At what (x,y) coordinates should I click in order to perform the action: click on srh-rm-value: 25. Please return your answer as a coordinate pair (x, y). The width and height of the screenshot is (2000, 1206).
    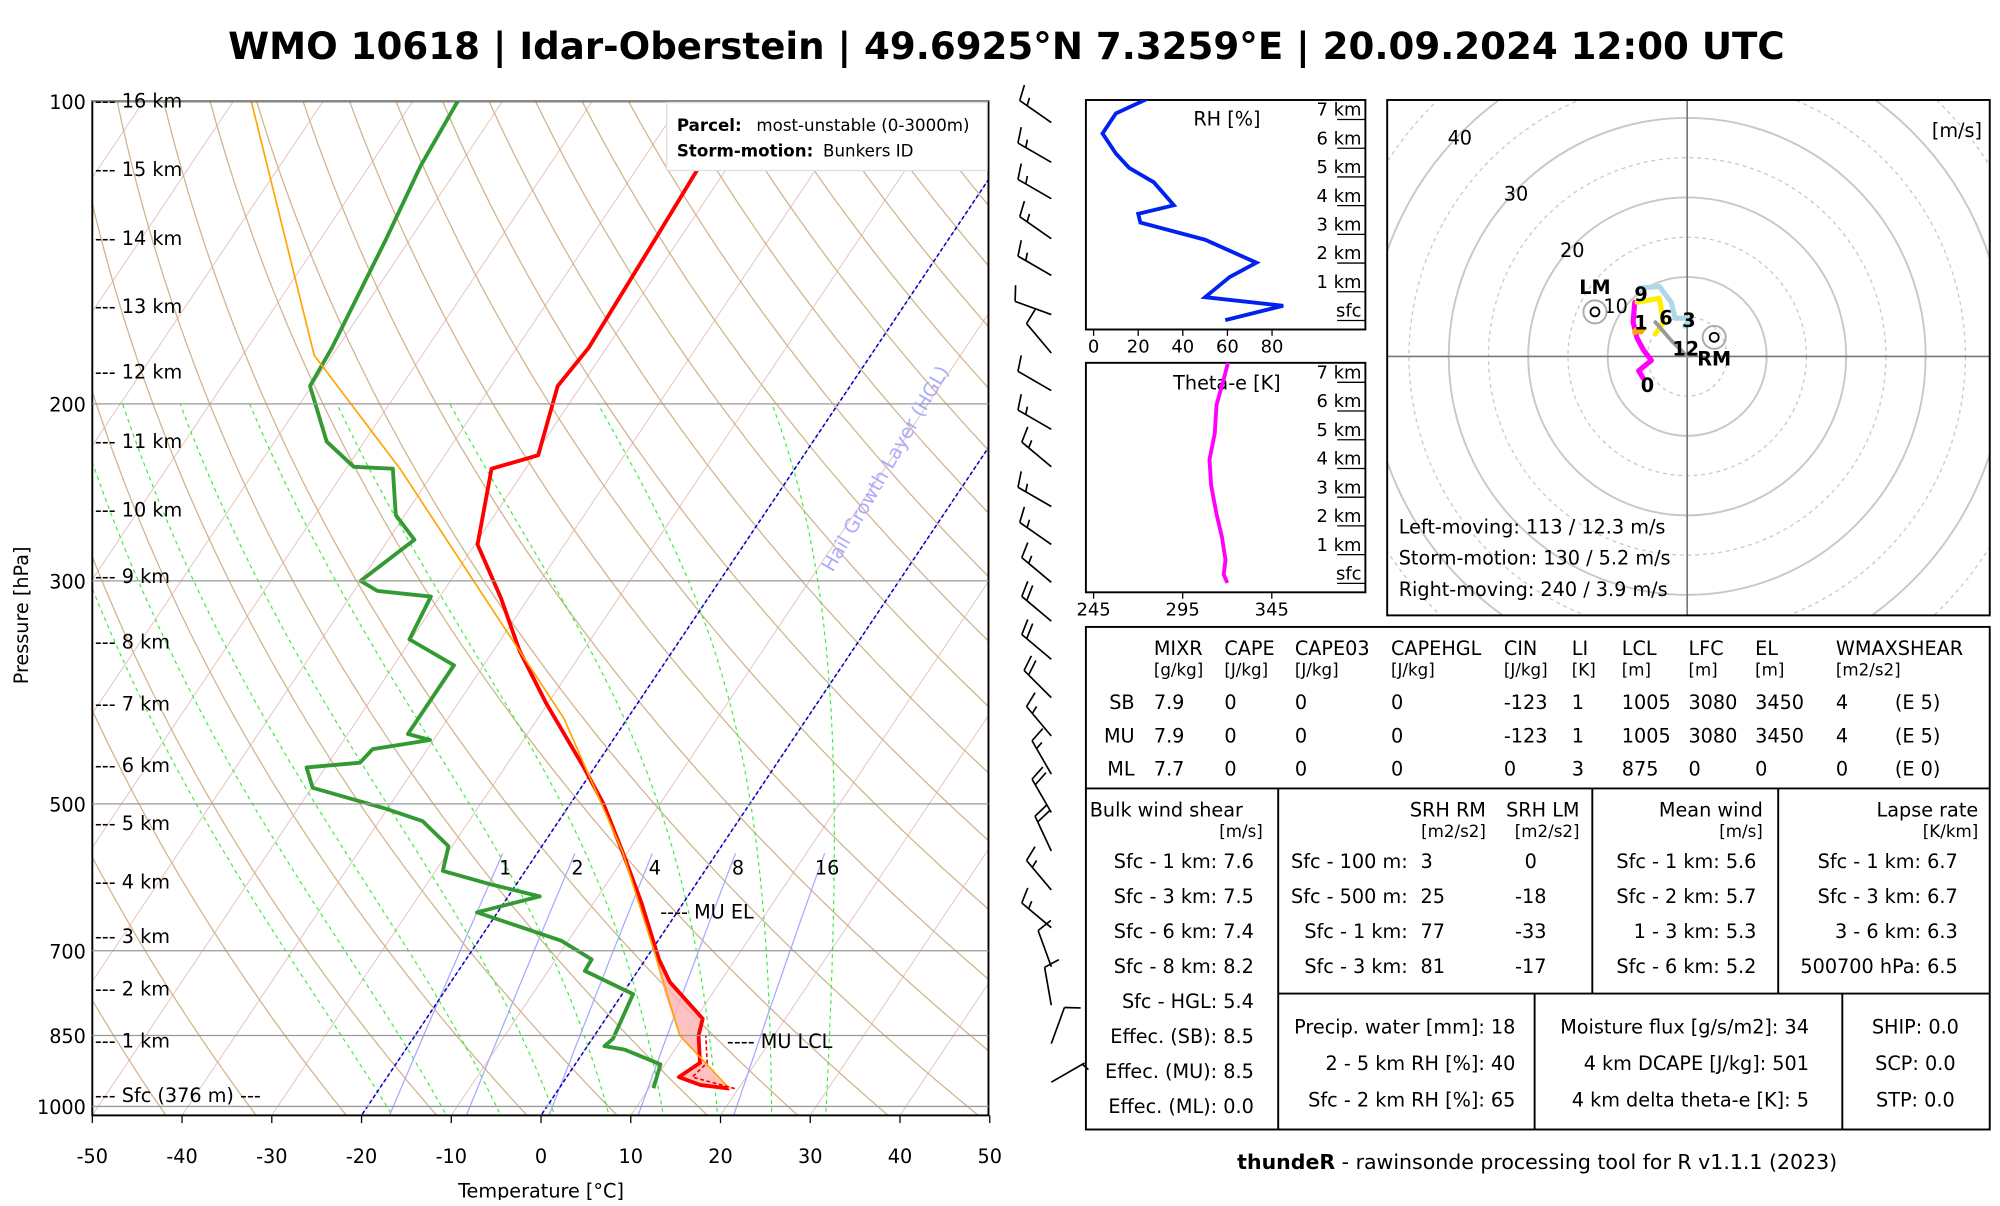
    Looking at the image, I should click on (1433, 896).